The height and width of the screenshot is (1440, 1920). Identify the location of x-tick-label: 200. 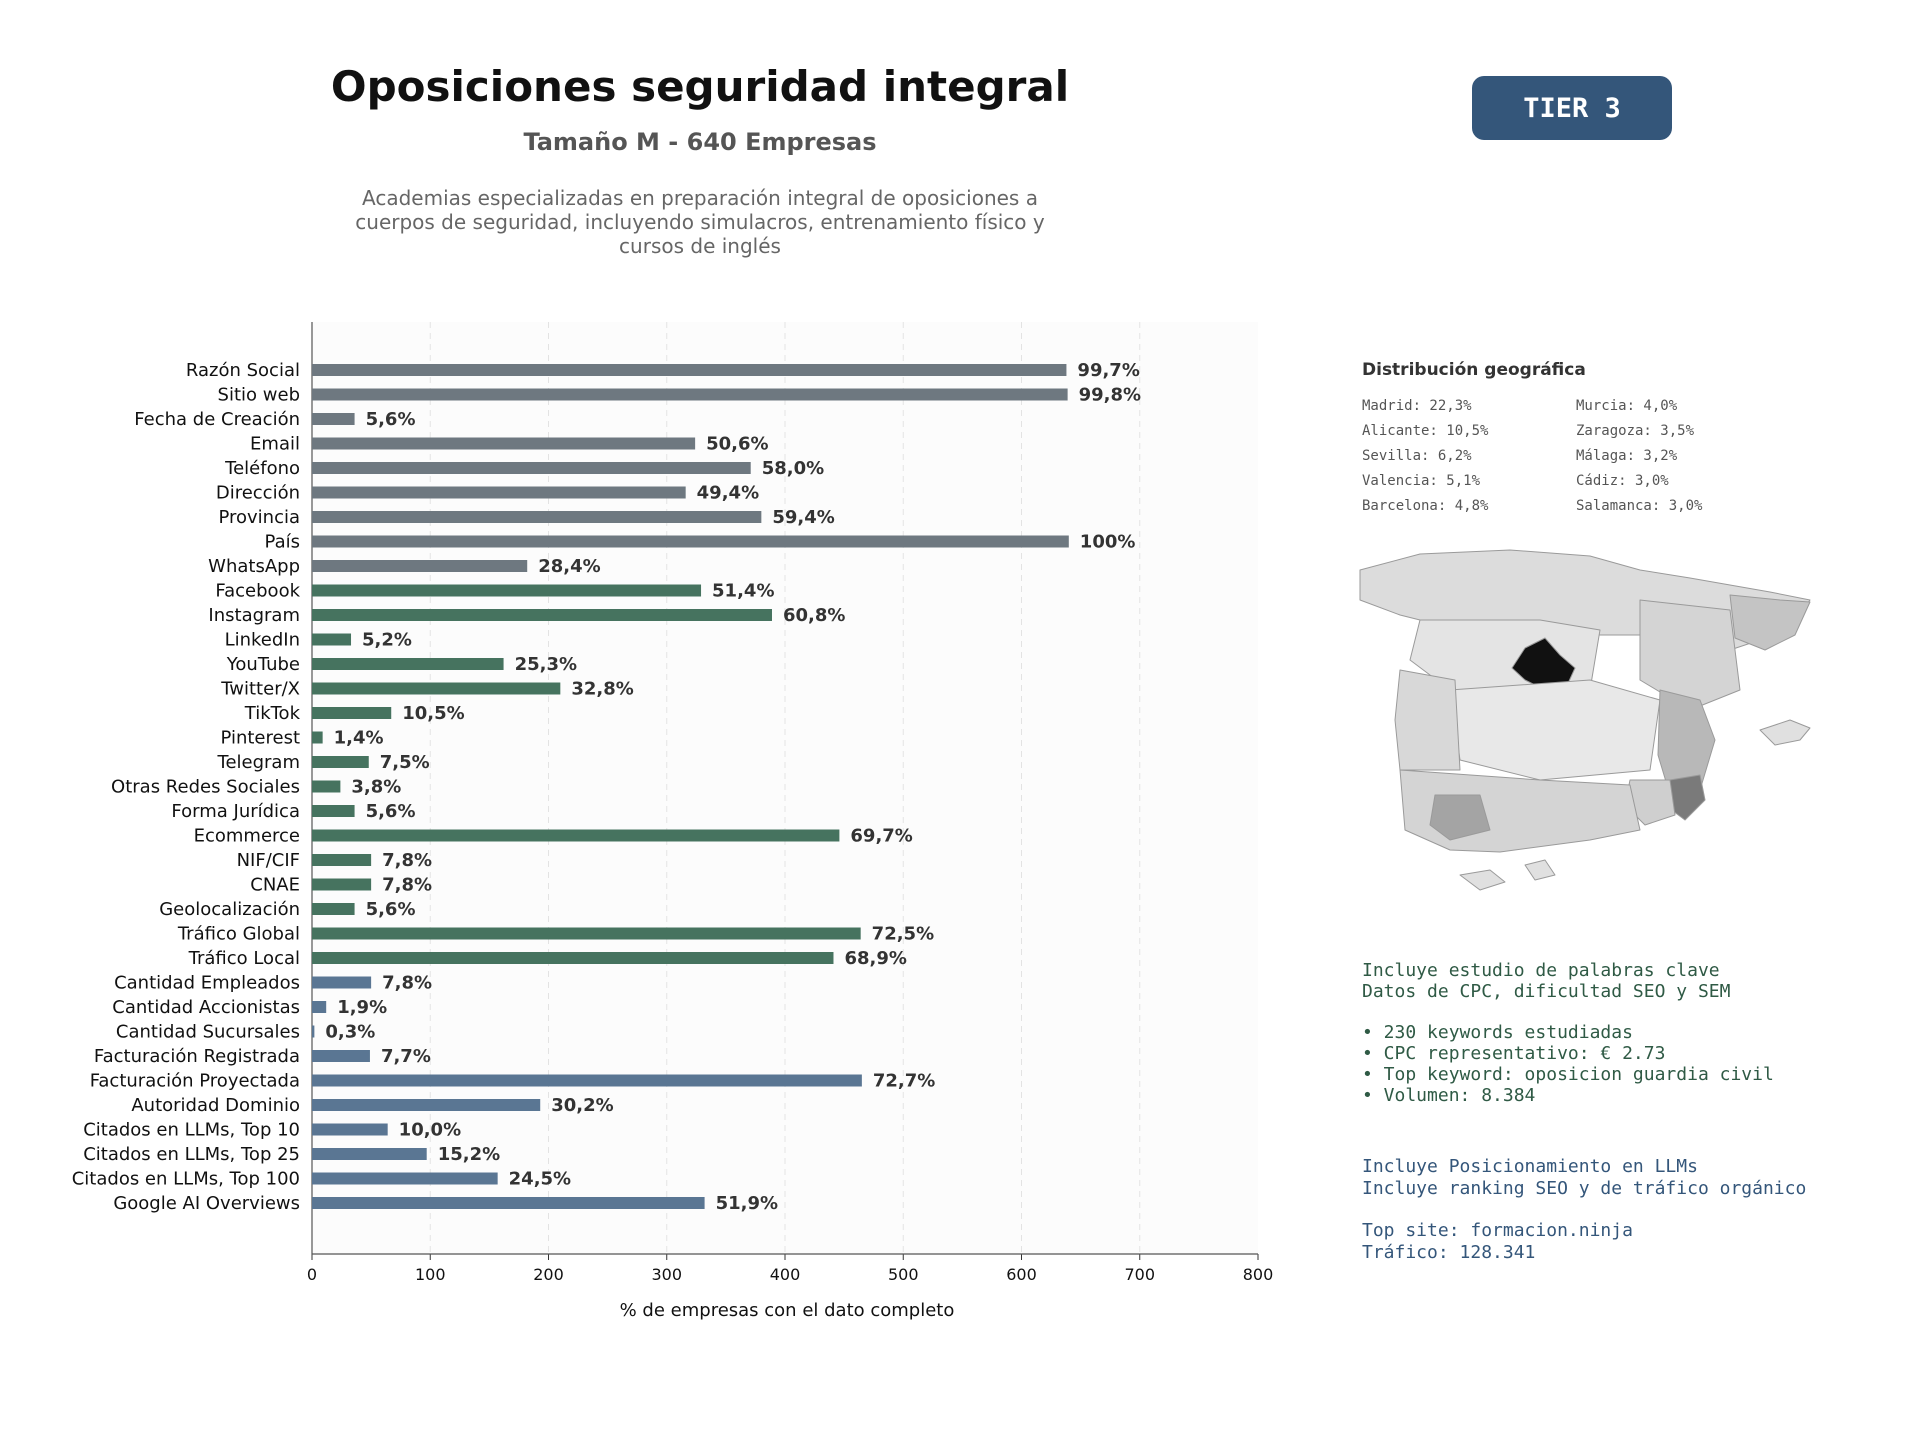
(548, 1274).